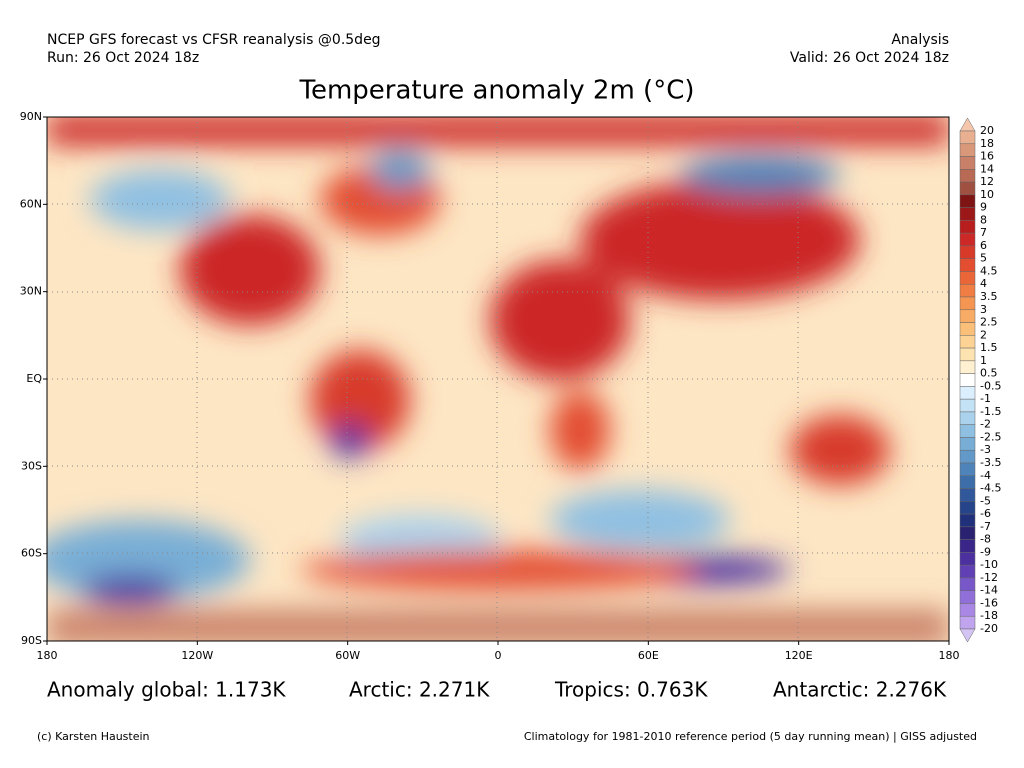  What do you see at coordinates (31, 465) in the screenshot?
I see `lat-label: 30S` at bounding box center [31, 465].